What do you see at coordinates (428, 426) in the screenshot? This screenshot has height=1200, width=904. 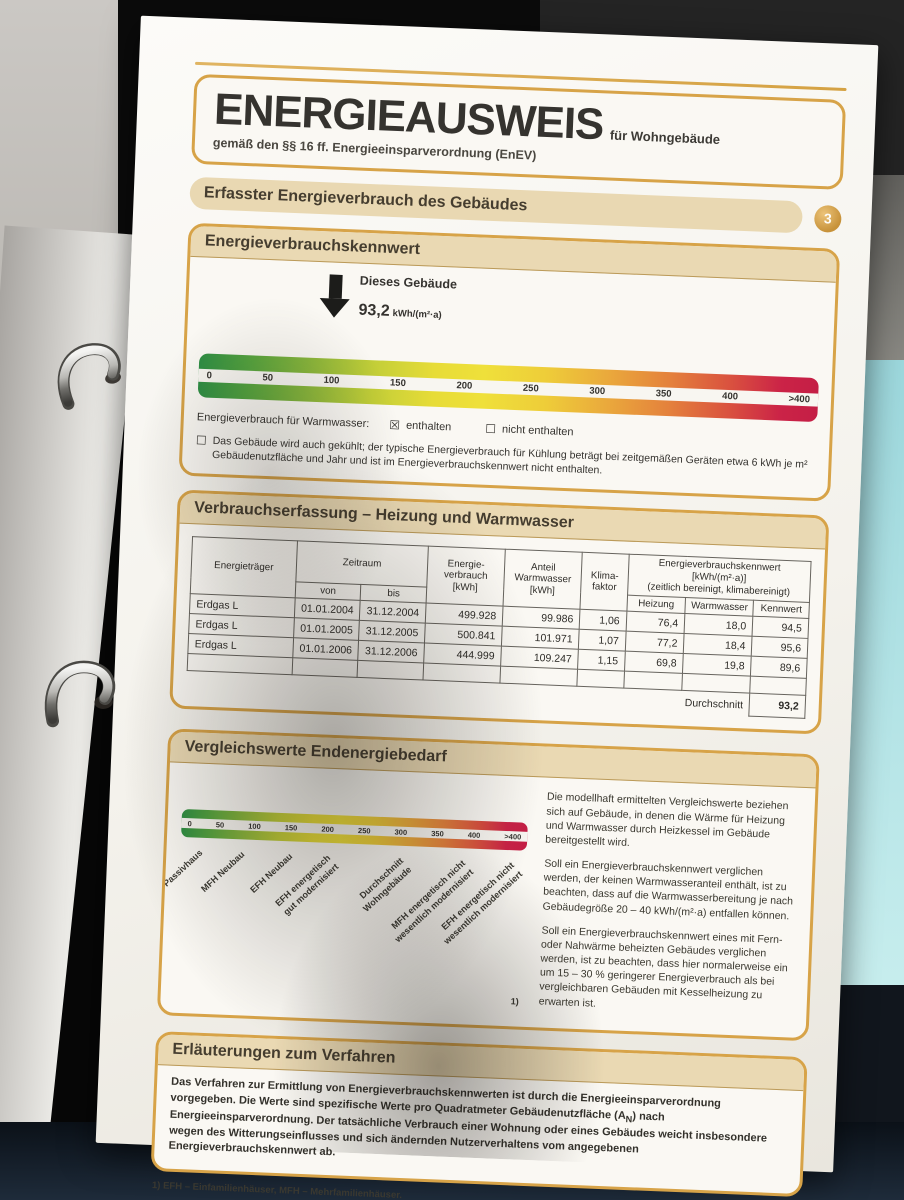 I see `option-enthalten: enthalten` at bounding box center [428, 426].